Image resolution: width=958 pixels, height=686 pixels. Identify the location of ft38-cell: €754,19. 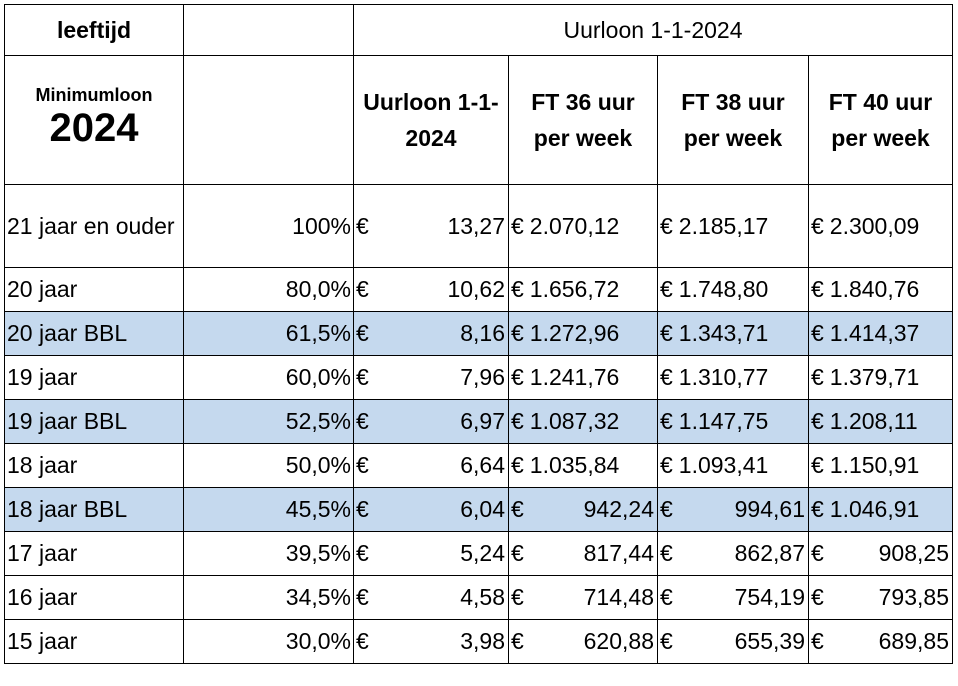
(733, 597).